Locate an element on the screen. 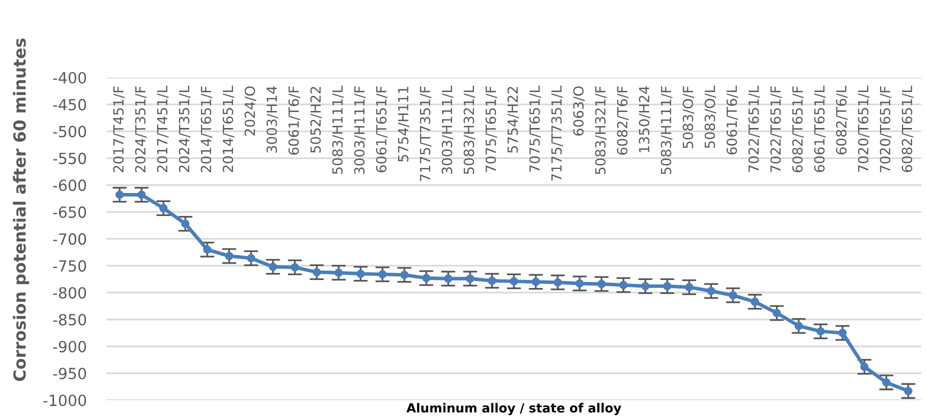 The height and width of the screenshot is (419, 926). x-tick-label: 7075/T651/L is located at coordinates (535, 129).